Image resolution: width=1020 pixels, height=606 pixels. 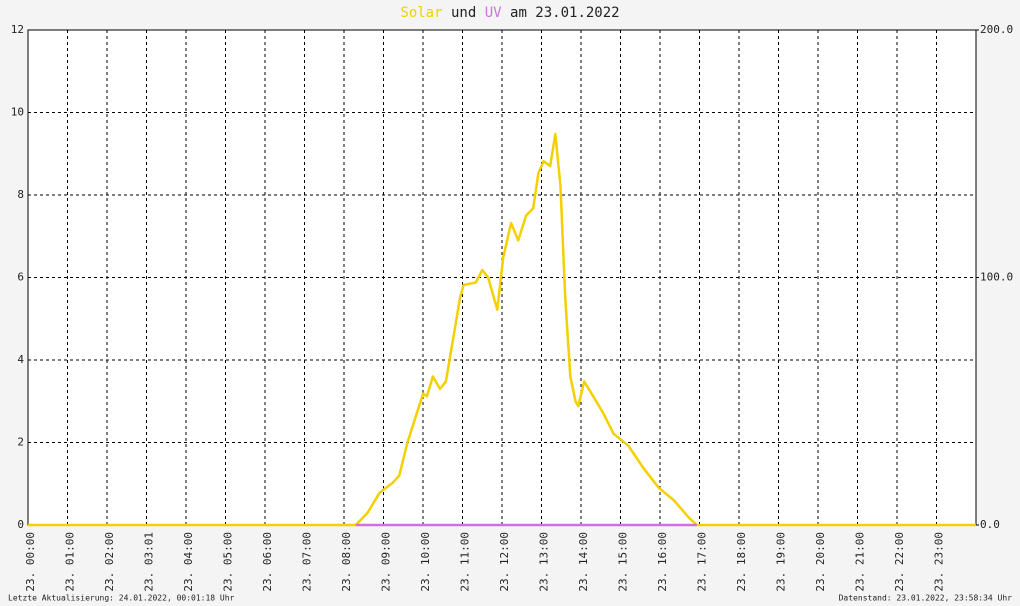 What do you see at coordinates (741, 562) in the screenshot?
I see `x-tick-label: 23. 18:00` at bounding box center [741, 562].